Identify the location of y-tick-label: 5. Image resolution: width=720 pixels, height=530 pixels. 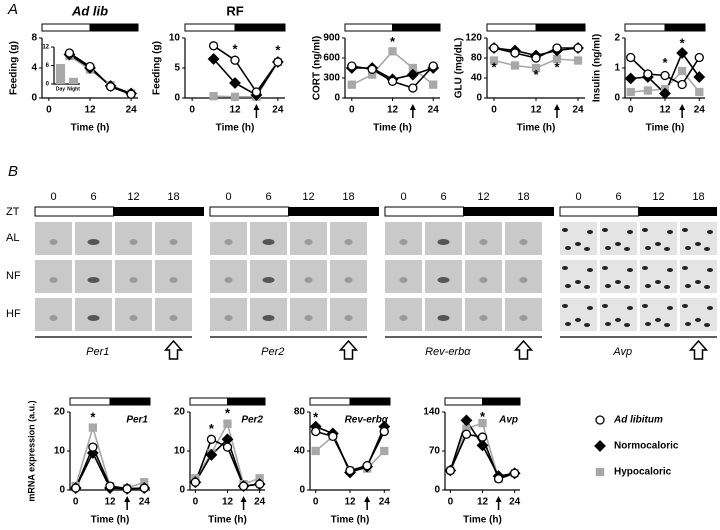
(177, 68).